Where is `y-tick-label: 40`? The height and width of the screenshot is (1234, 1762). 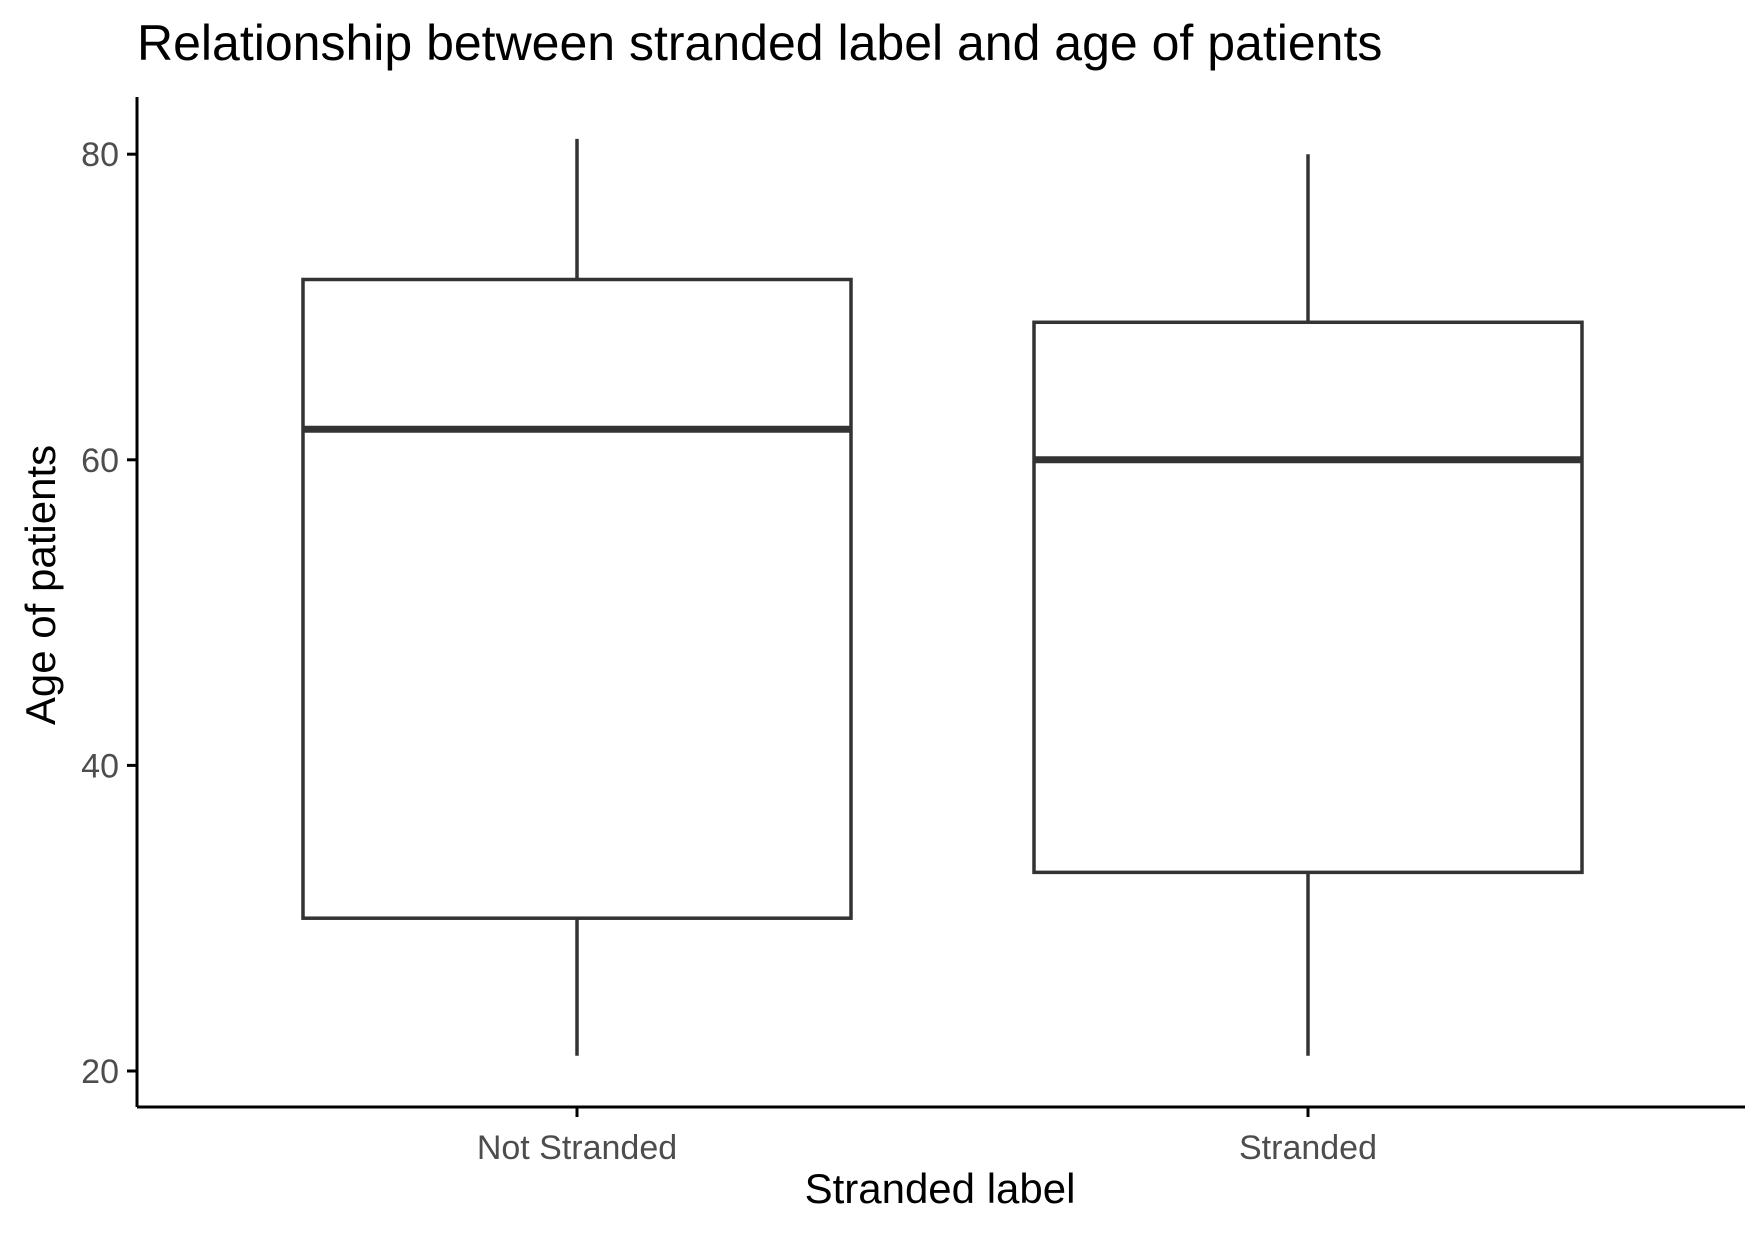
y-tick-label: 40 is located at coordinates (100, 766).